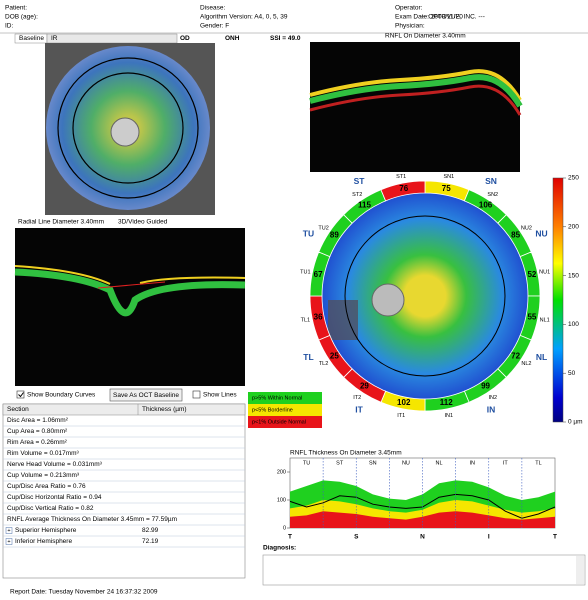  What do you see at coordinates (575, 422) in the screenshot?
I see `colorbar-label: 0 µm` at bounding box center [575, 422].